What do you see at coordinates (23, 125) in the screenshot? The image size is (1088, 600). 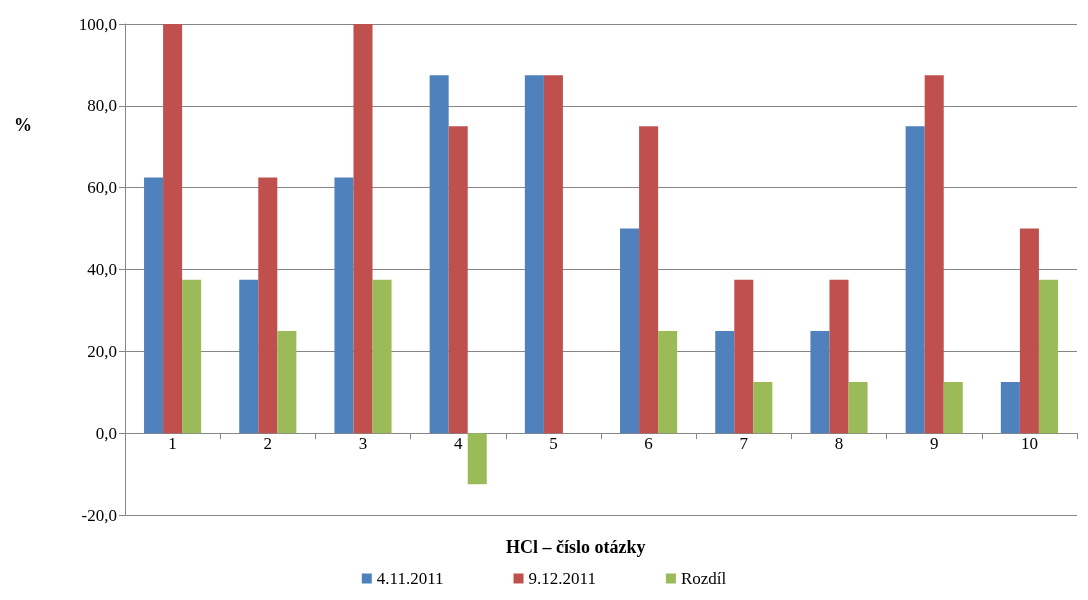 I see `y-axis-title: %` at bounding box center [23, 125].